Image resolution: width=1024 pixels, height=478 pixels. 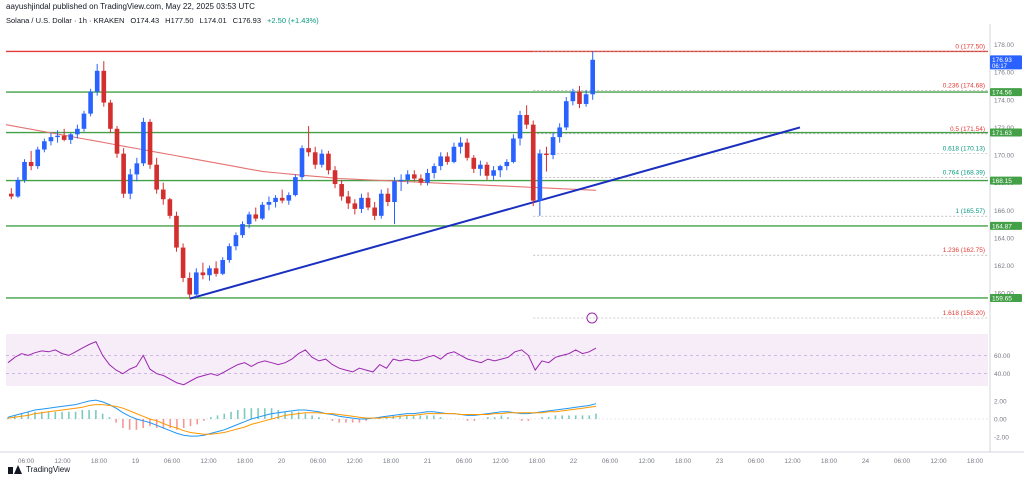 What do you see at coordinates (1002, 181) in the screenshot?
I see `price-badge-label: 168.15` at bounding box center [1002, 181].